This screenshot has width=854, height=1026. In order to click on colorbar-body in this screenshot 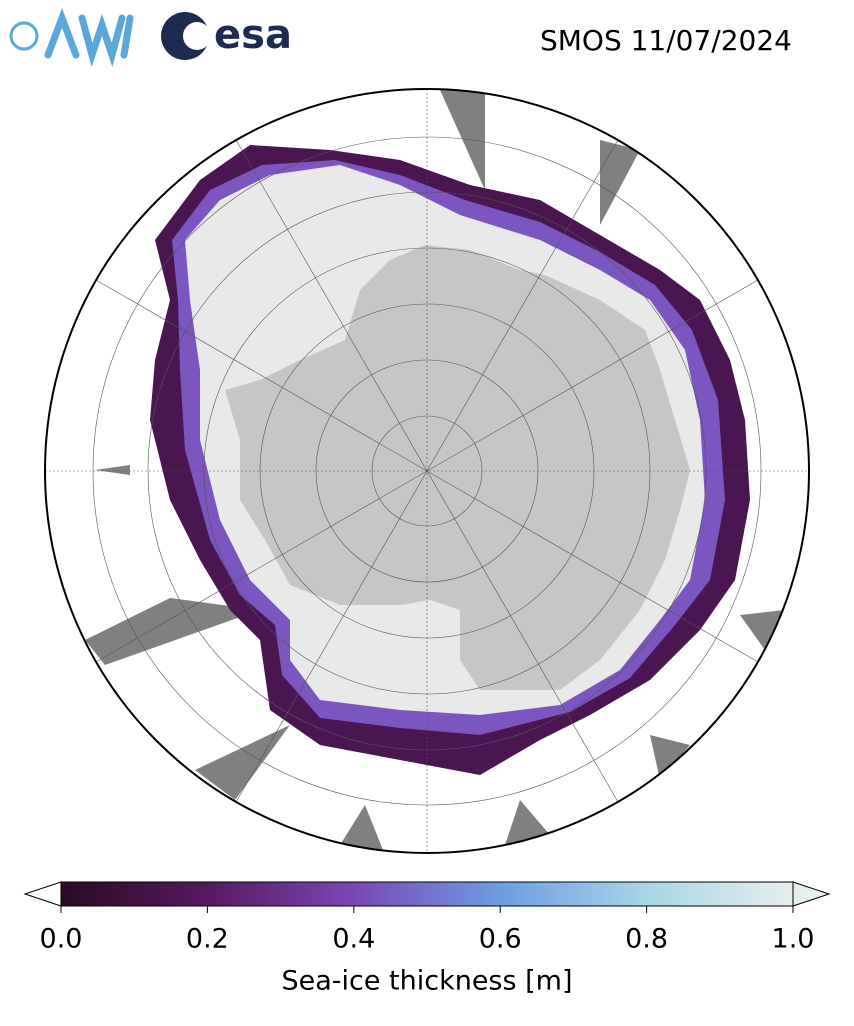, I will do `click(427, 894)`.